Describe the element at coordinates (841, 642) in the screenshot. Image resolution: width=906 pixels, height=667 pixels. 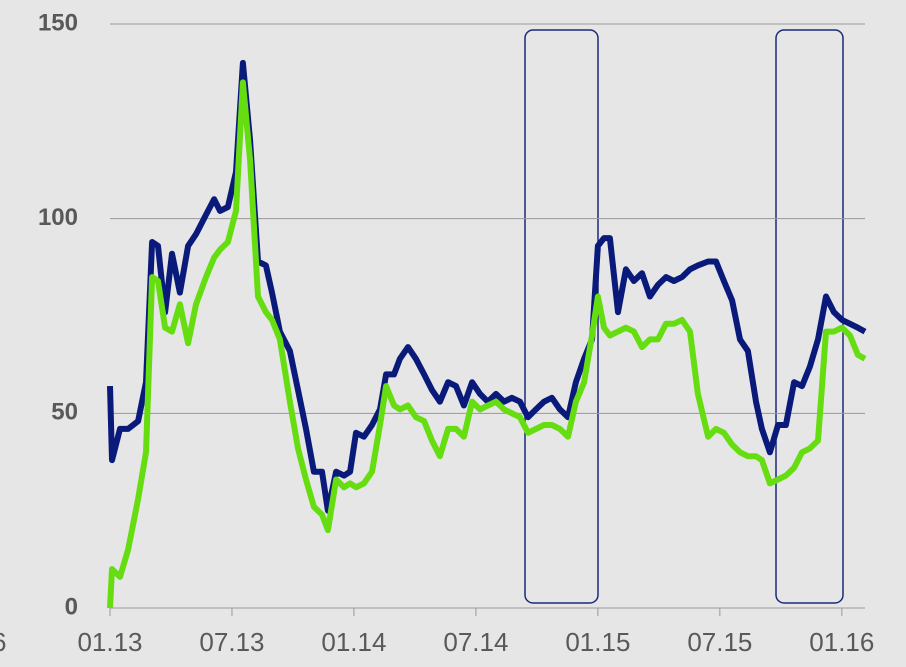
I see `x-tick-label: 01.16` at that location.